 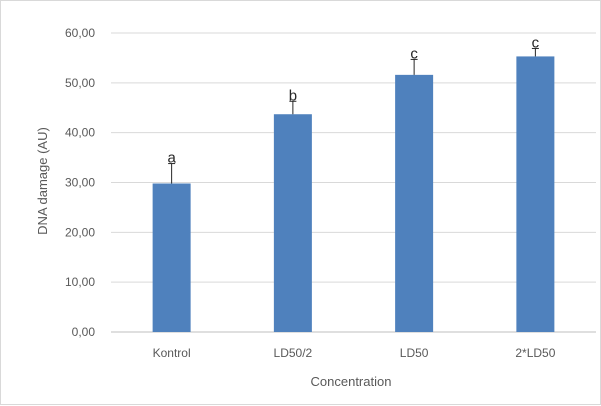 I want to click on x-tick-label: 2*LD50, so click(x=535, y=353).